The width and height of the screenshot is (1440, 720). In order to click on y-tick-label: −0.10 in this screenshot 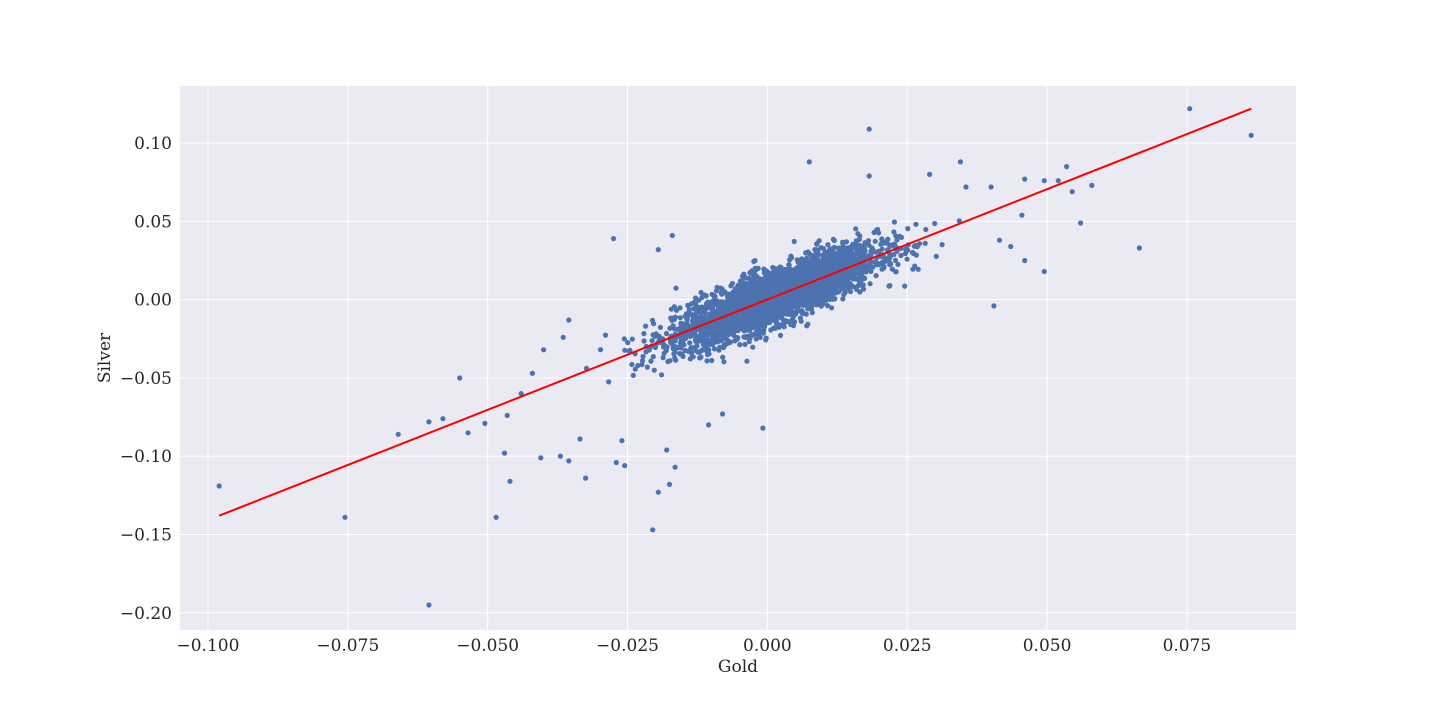, I will do `click(146, 457)`.